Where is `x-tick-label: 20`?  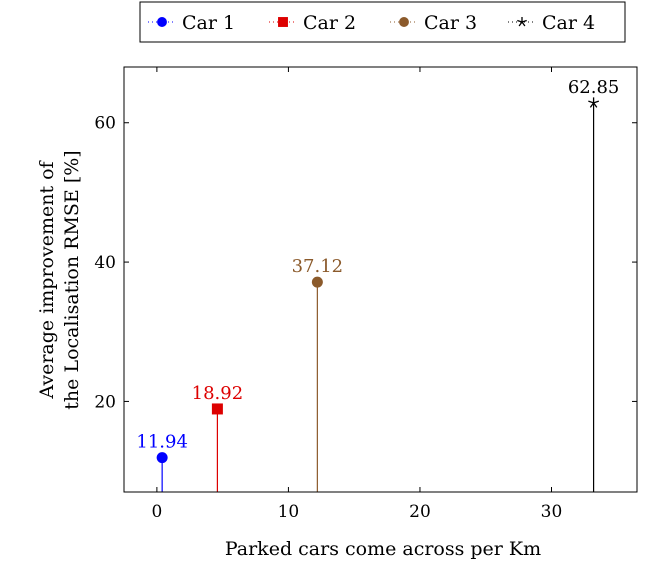
x-tick-label: 20 is located at coordinates (420, 512).